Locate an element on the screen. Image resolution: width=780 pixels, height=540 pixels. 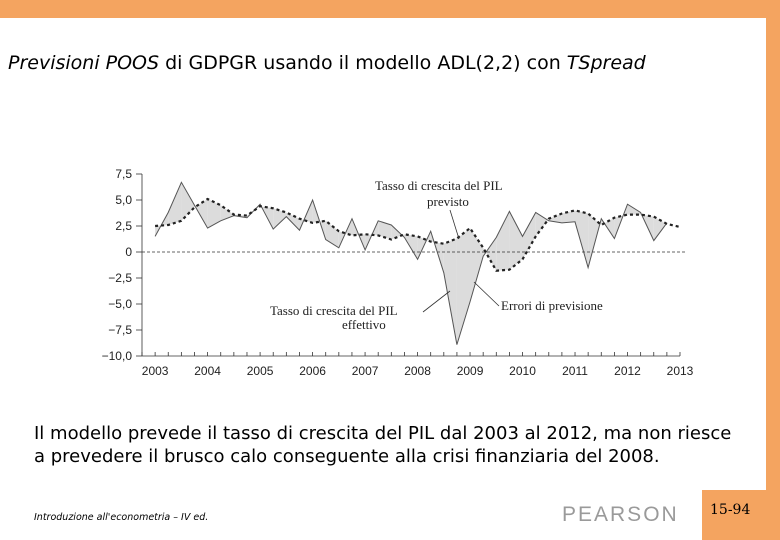
annotation-actual-line2: effettivo is located at coordinates (364, 324).